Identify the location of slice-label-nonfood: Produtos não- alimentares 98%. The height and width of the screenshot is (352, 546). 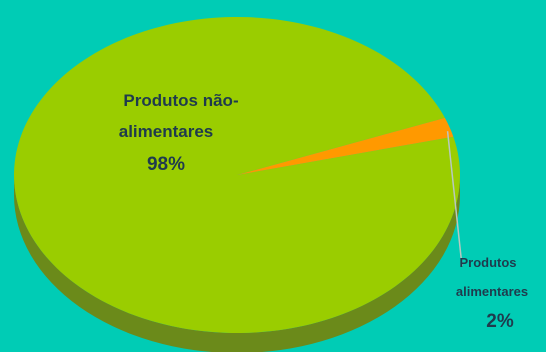
(181, 133).